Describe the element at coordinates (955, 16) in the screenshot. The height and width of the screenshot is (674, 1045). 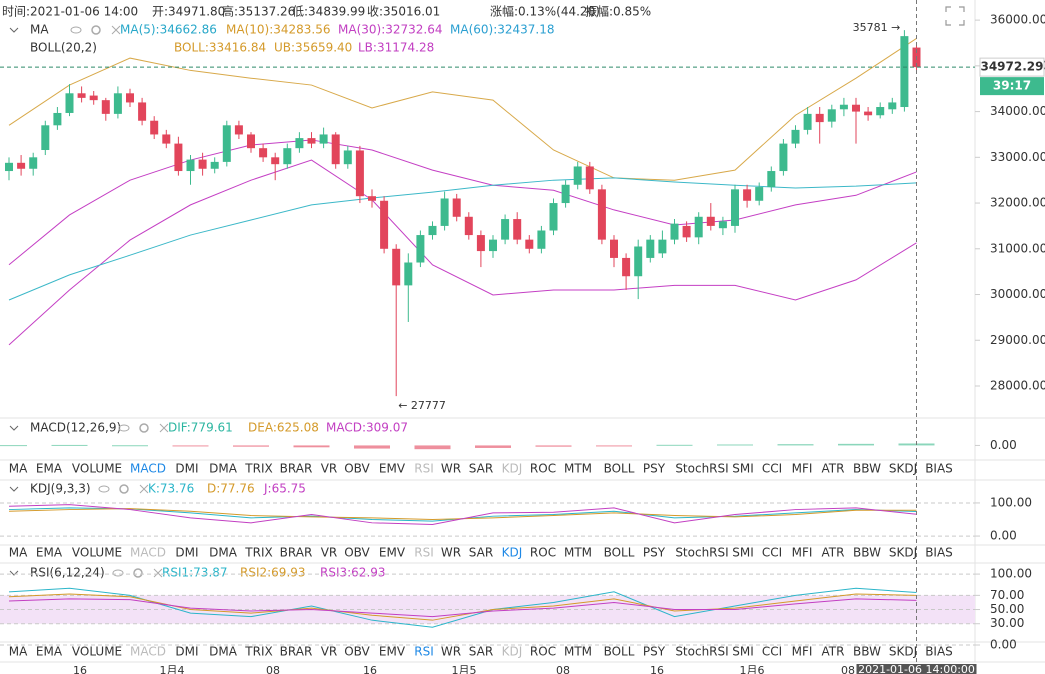
I see `fullscreen-icon` at that location.